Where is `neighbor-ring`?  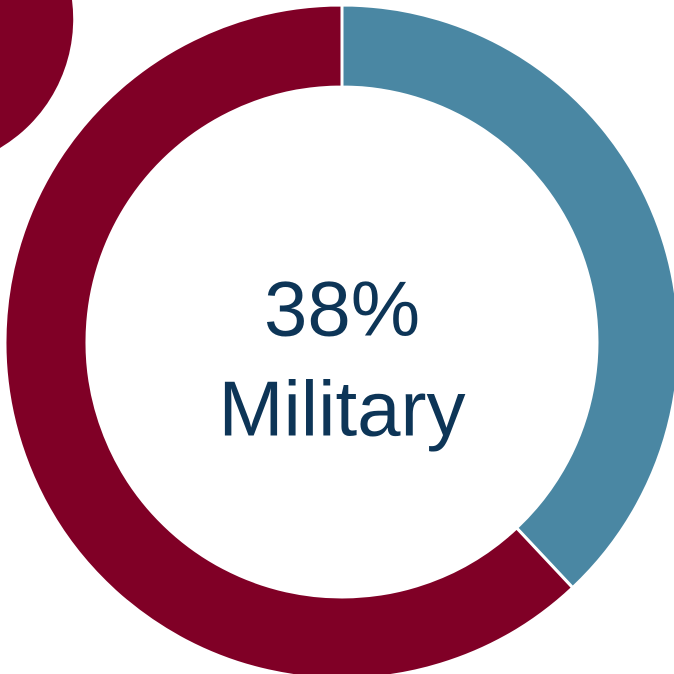
neighbor-ring is located at coordinates (37, 74).